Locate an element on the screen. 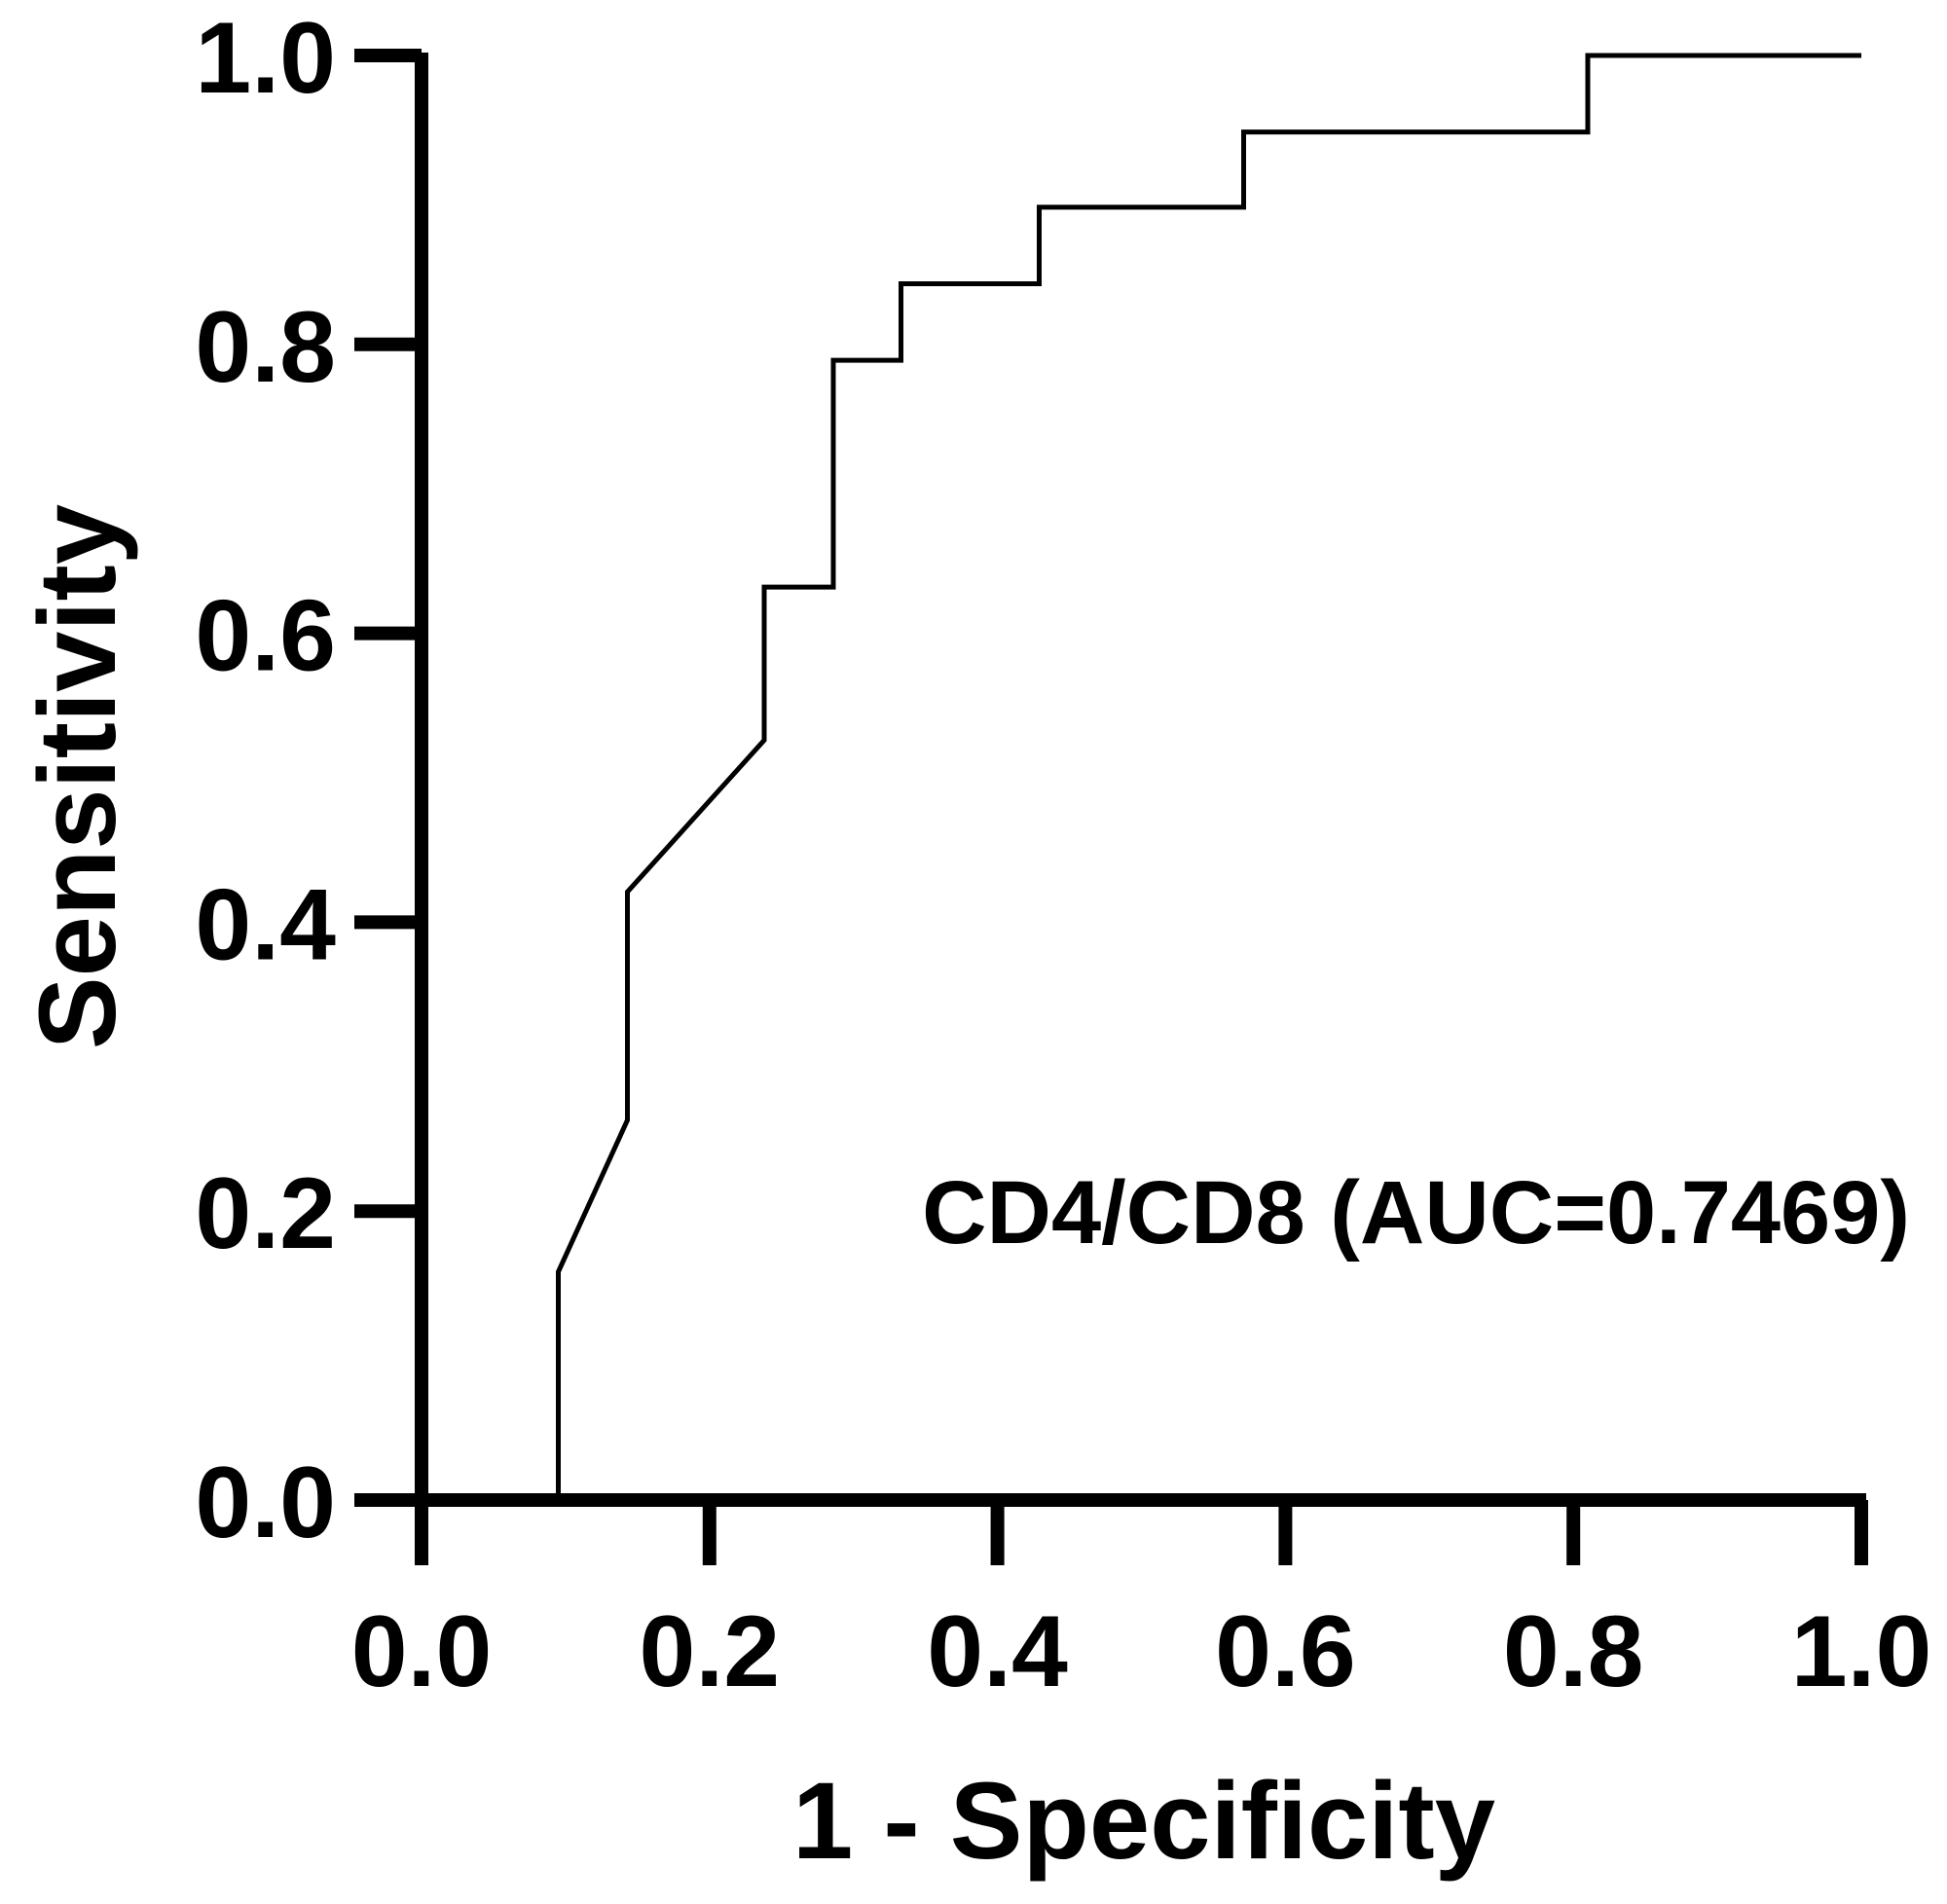 The image size is (1947, 1904). x-tick-label: 0.8 is located at coordinates (1573, 1651).